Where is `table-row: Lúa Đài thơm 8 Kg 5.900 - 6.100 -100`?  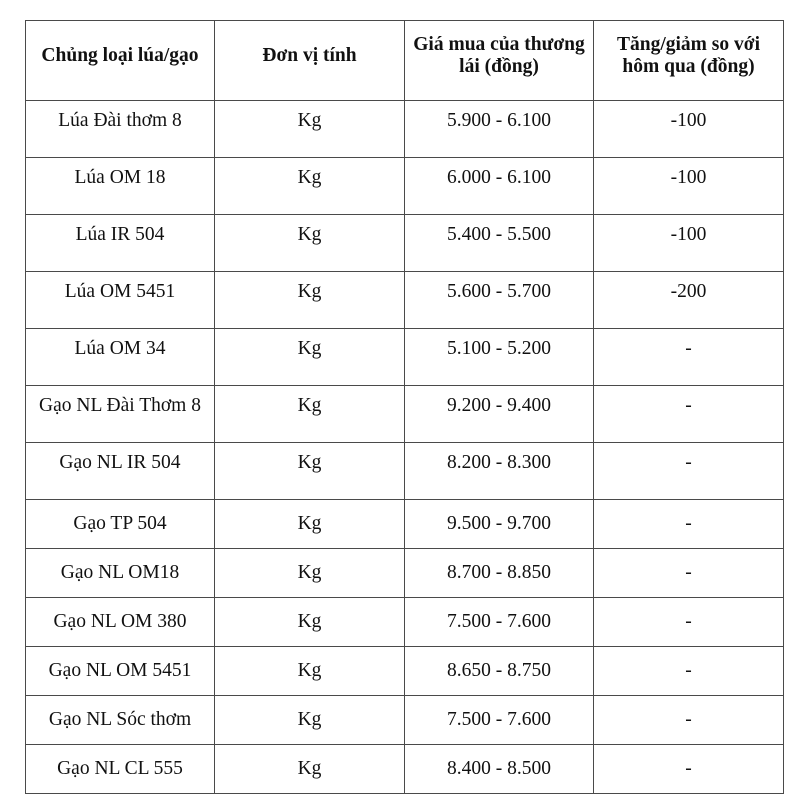 table-row: Lúa Đài thơm 8 Kg 5.900 - 6.100 -100 is located at coordinates (404, 129).